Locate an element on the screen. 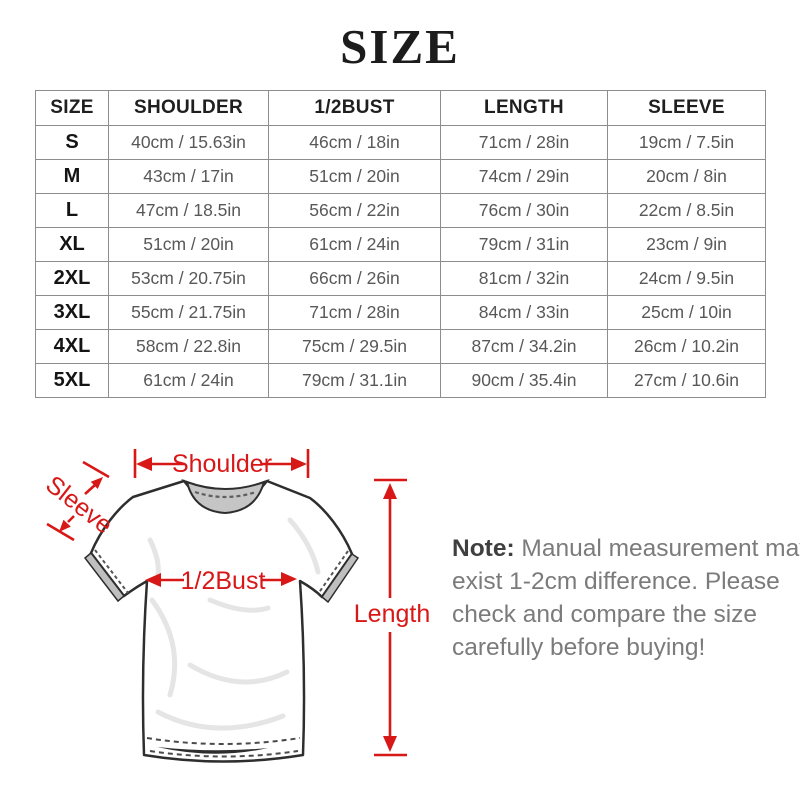  column-header-sleeve: SLEEVE is located at coordinates (686, 108).